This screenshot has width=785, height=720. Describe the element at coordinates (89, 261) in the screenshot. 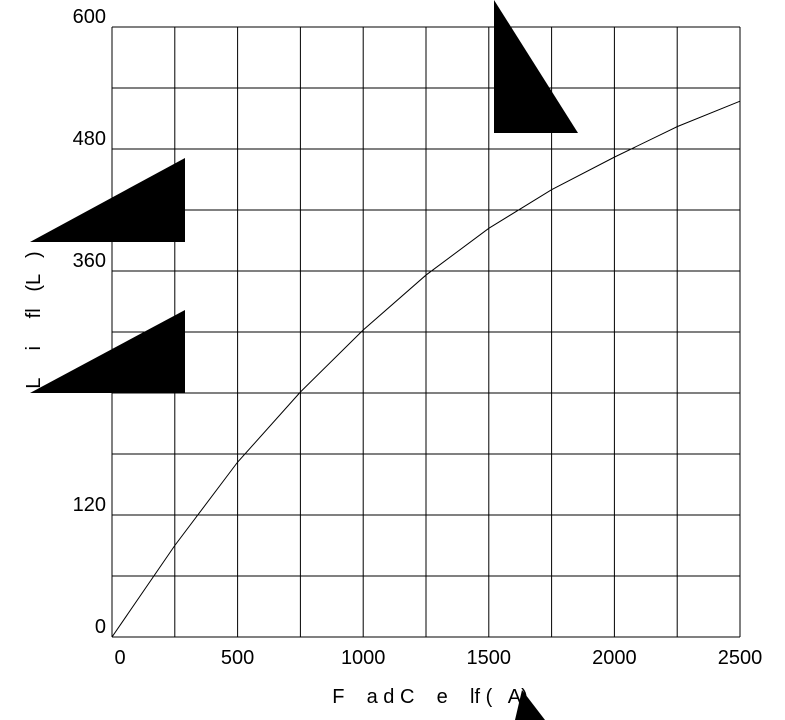

I see `y-tick-label: 360` at that location.